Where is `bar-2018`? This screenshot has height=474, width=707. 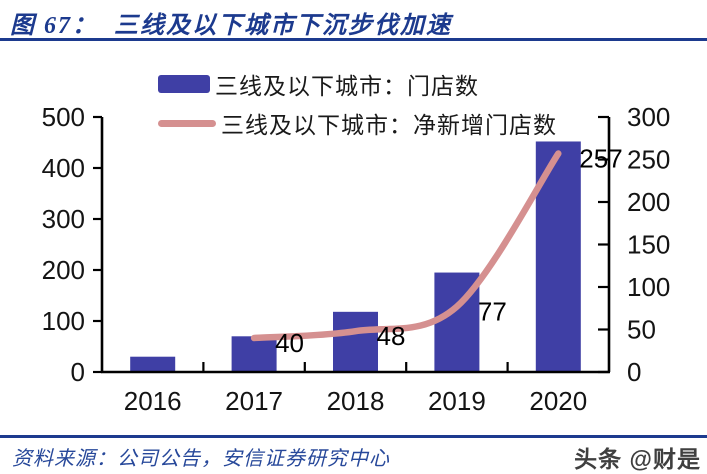
bar-2018 is located at coordinates (355, 341).